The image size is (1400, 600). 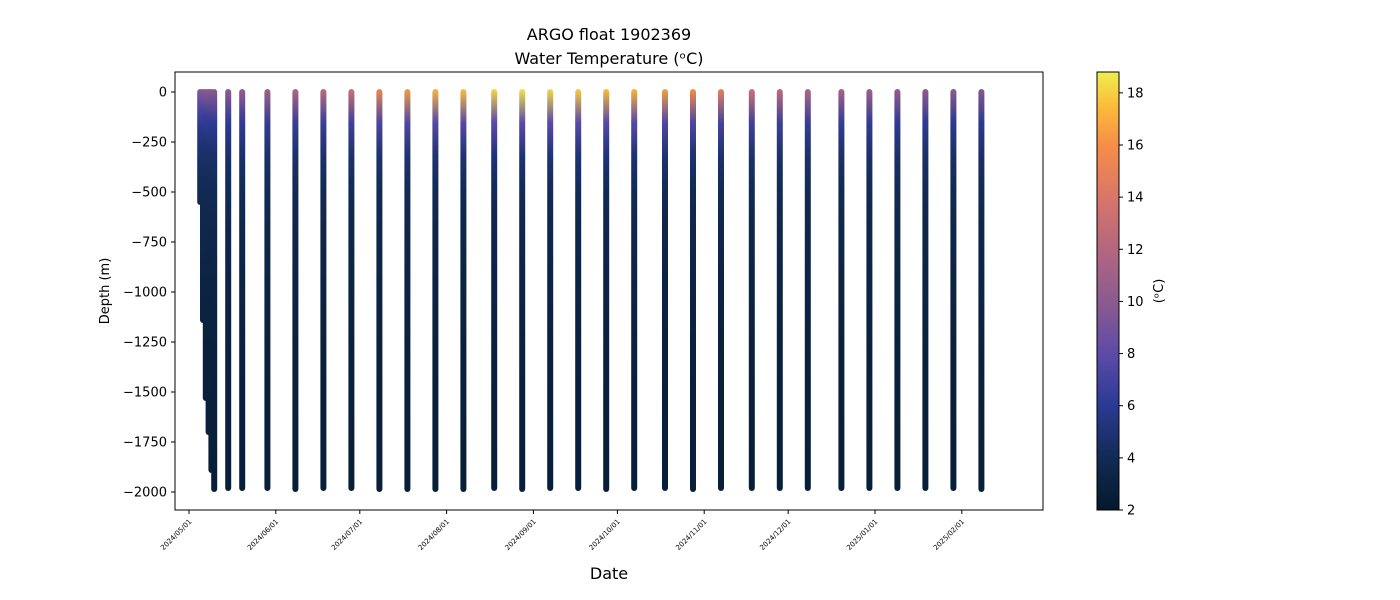 What do you see at coordinates (1131, 354) in the screenshot?
I see `colorbar-tick-label: 8` at bounding box center [1131, 354].